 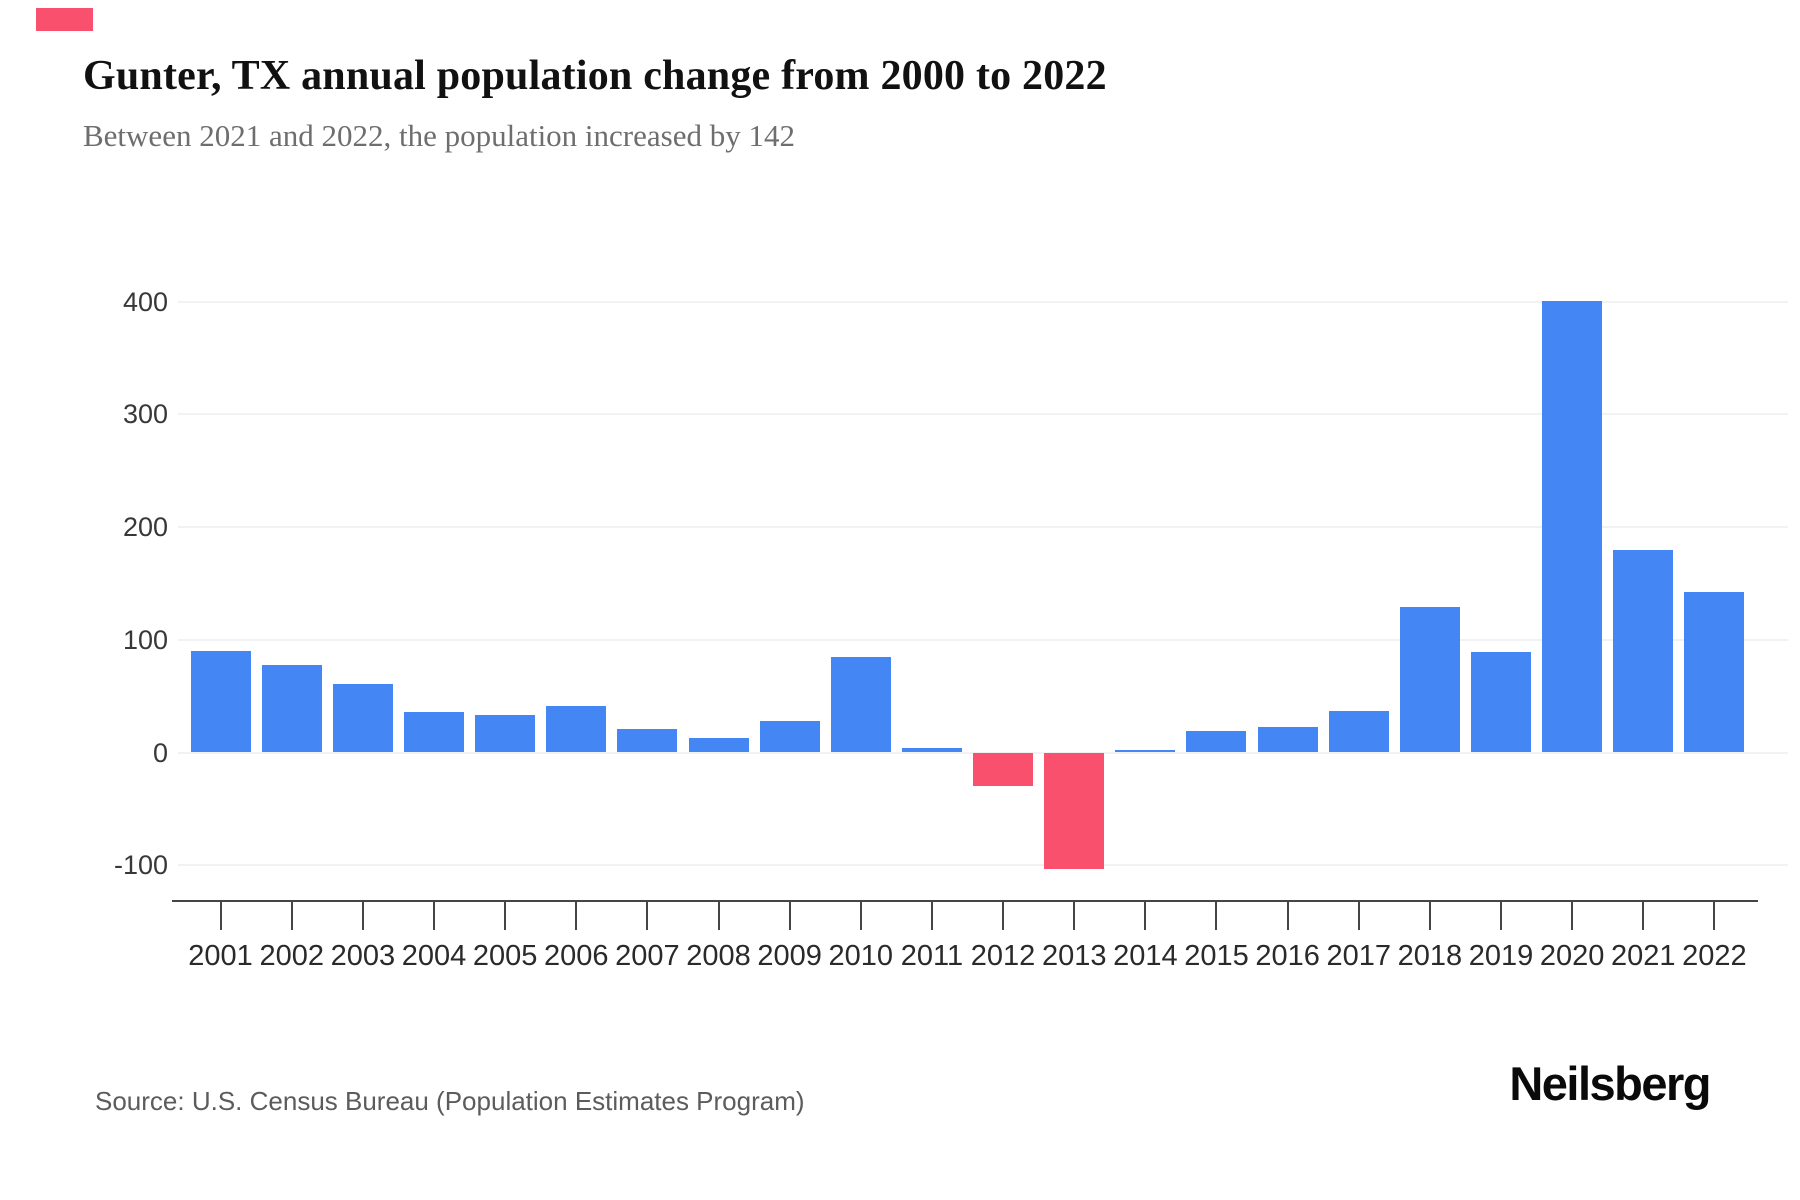 What do you see at coordinates (220, 956) in the screenshot?
I see `x-axis-label-2001: 2001` at bounding box center [220, 956].